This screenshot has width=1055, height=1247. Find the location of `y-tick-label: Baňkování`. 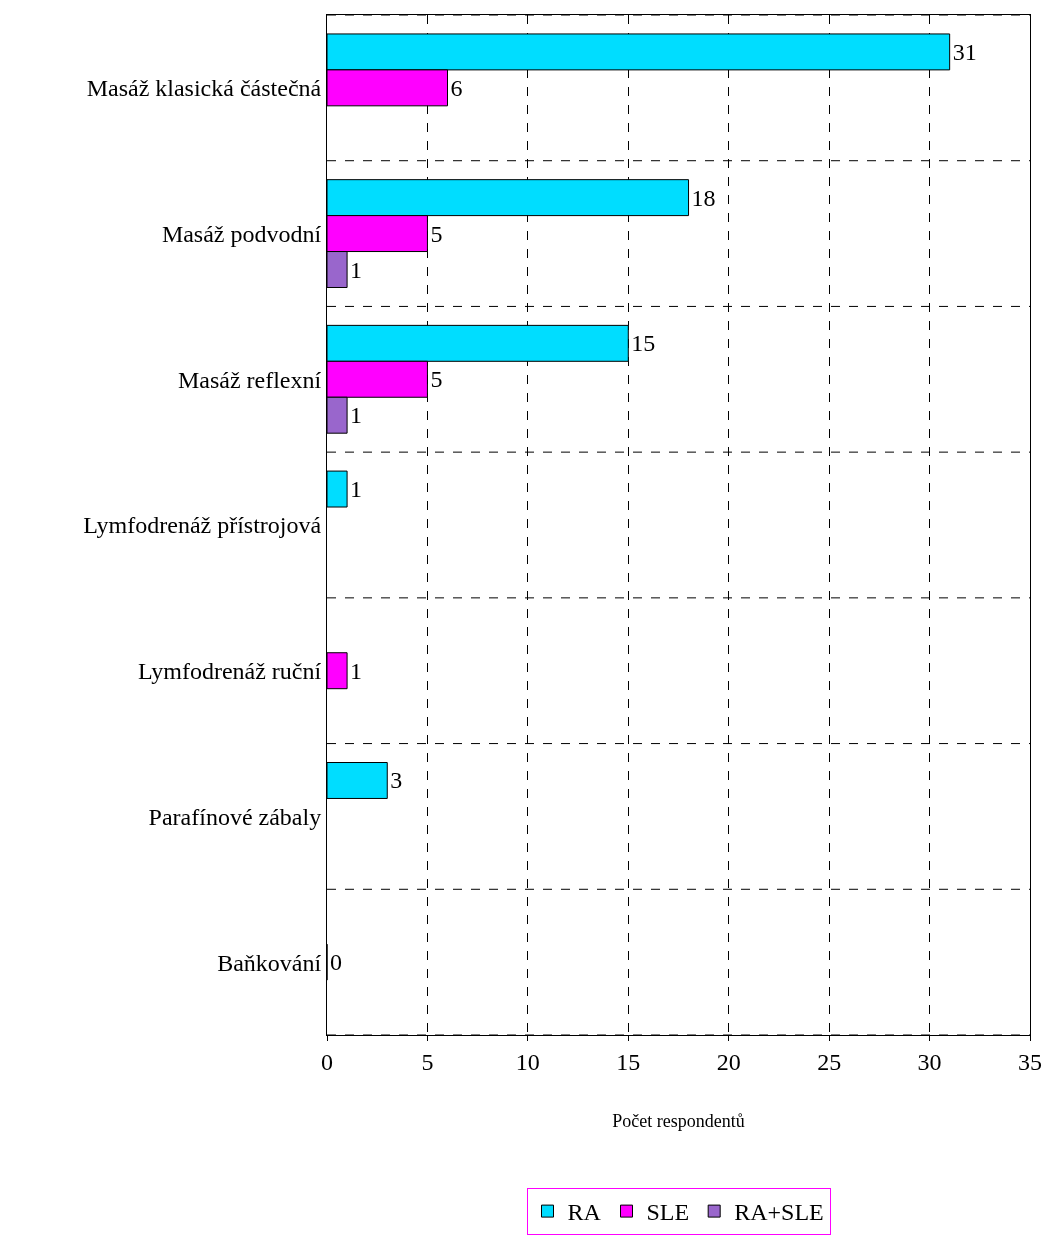

y-tick-label: Baňkování is located at coordinates (269, 962).